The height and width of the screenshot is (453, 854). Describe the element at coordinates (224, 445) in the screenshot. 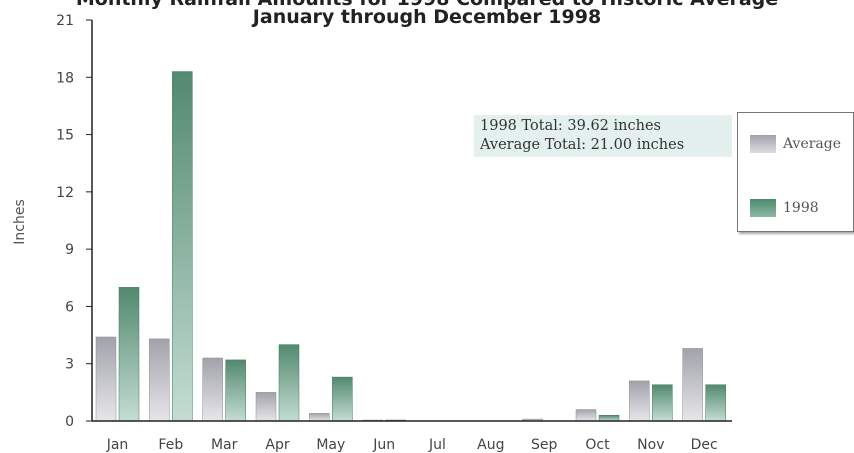

I see `x-tick-mar: Mar` at that location.